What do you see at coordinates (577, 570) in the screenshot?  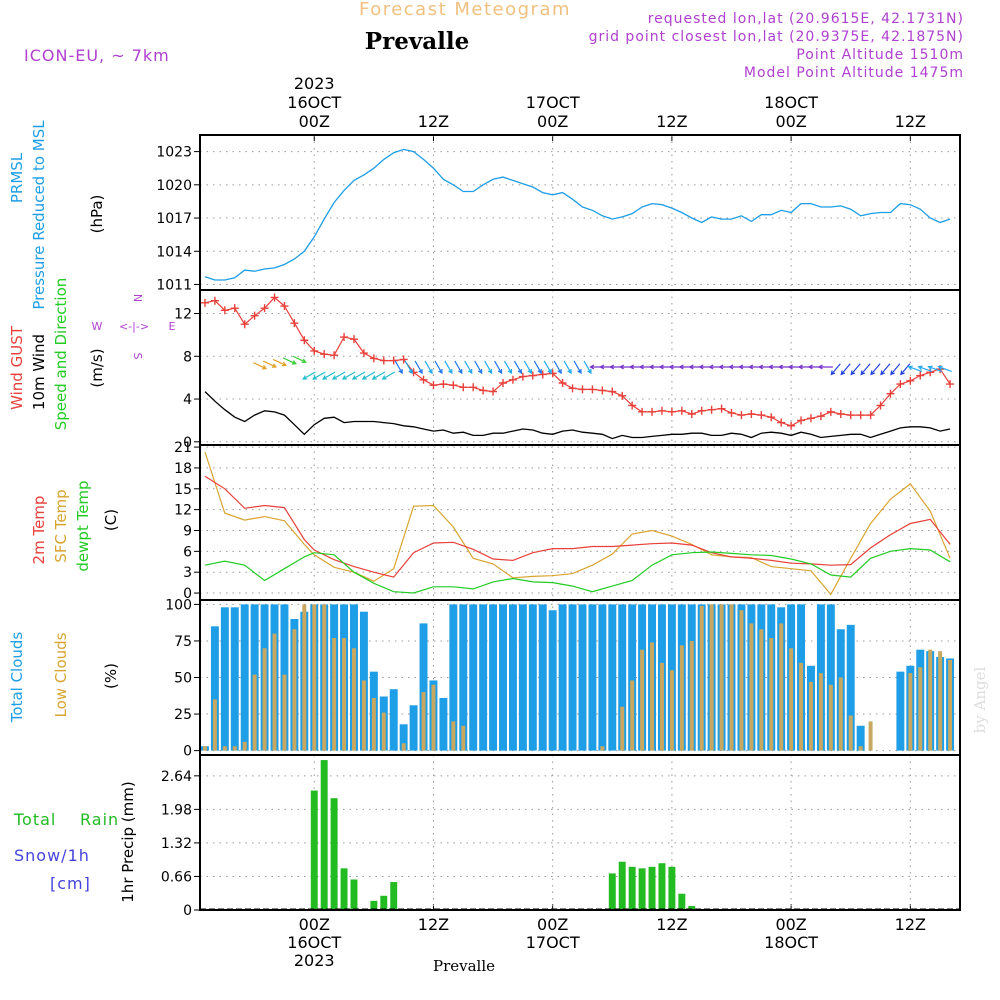 I see `dewpt-line` at bounding box center [577, 570].